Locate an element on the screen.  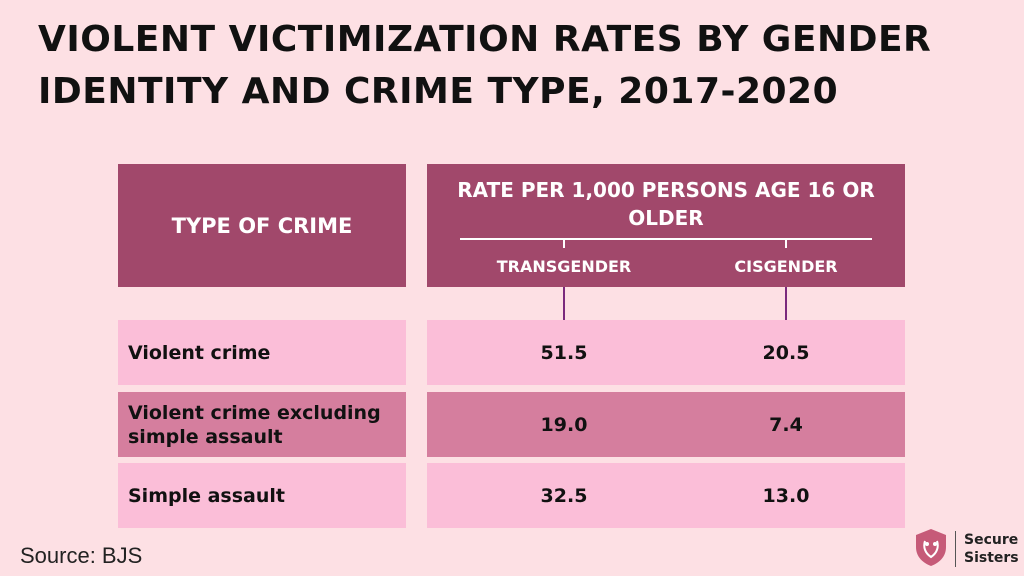
header-rate-group: RATE PER 1,000 PERSONS AGE 16 OR OLDER is located at coordinates (666, 225).